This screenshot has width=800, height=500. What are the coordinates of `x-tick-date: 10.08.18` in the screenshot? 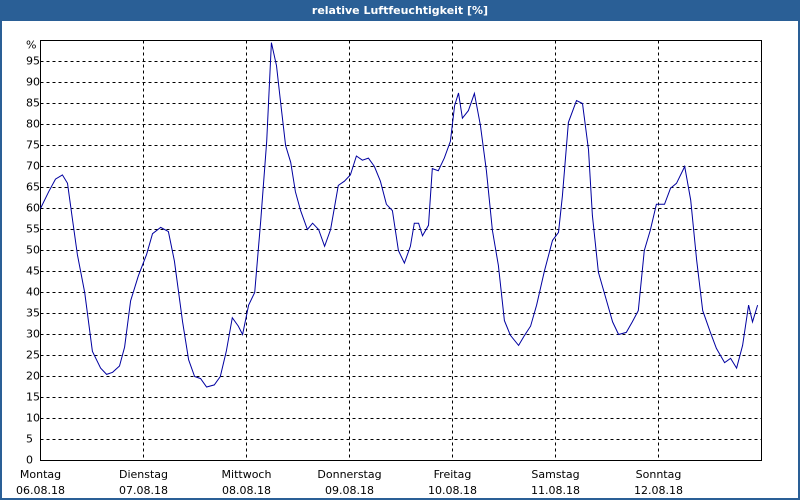 It's located at (452, 490).